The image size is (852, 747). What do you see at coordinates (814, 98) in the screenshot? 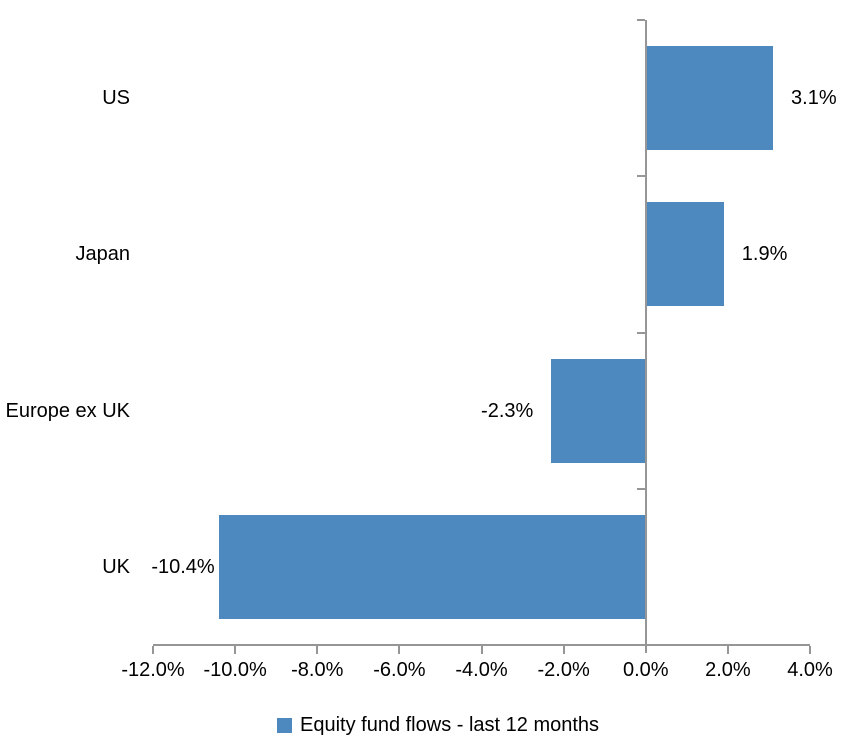
I see `value-label-us: 3.1%` at bounding box center [814, 98].